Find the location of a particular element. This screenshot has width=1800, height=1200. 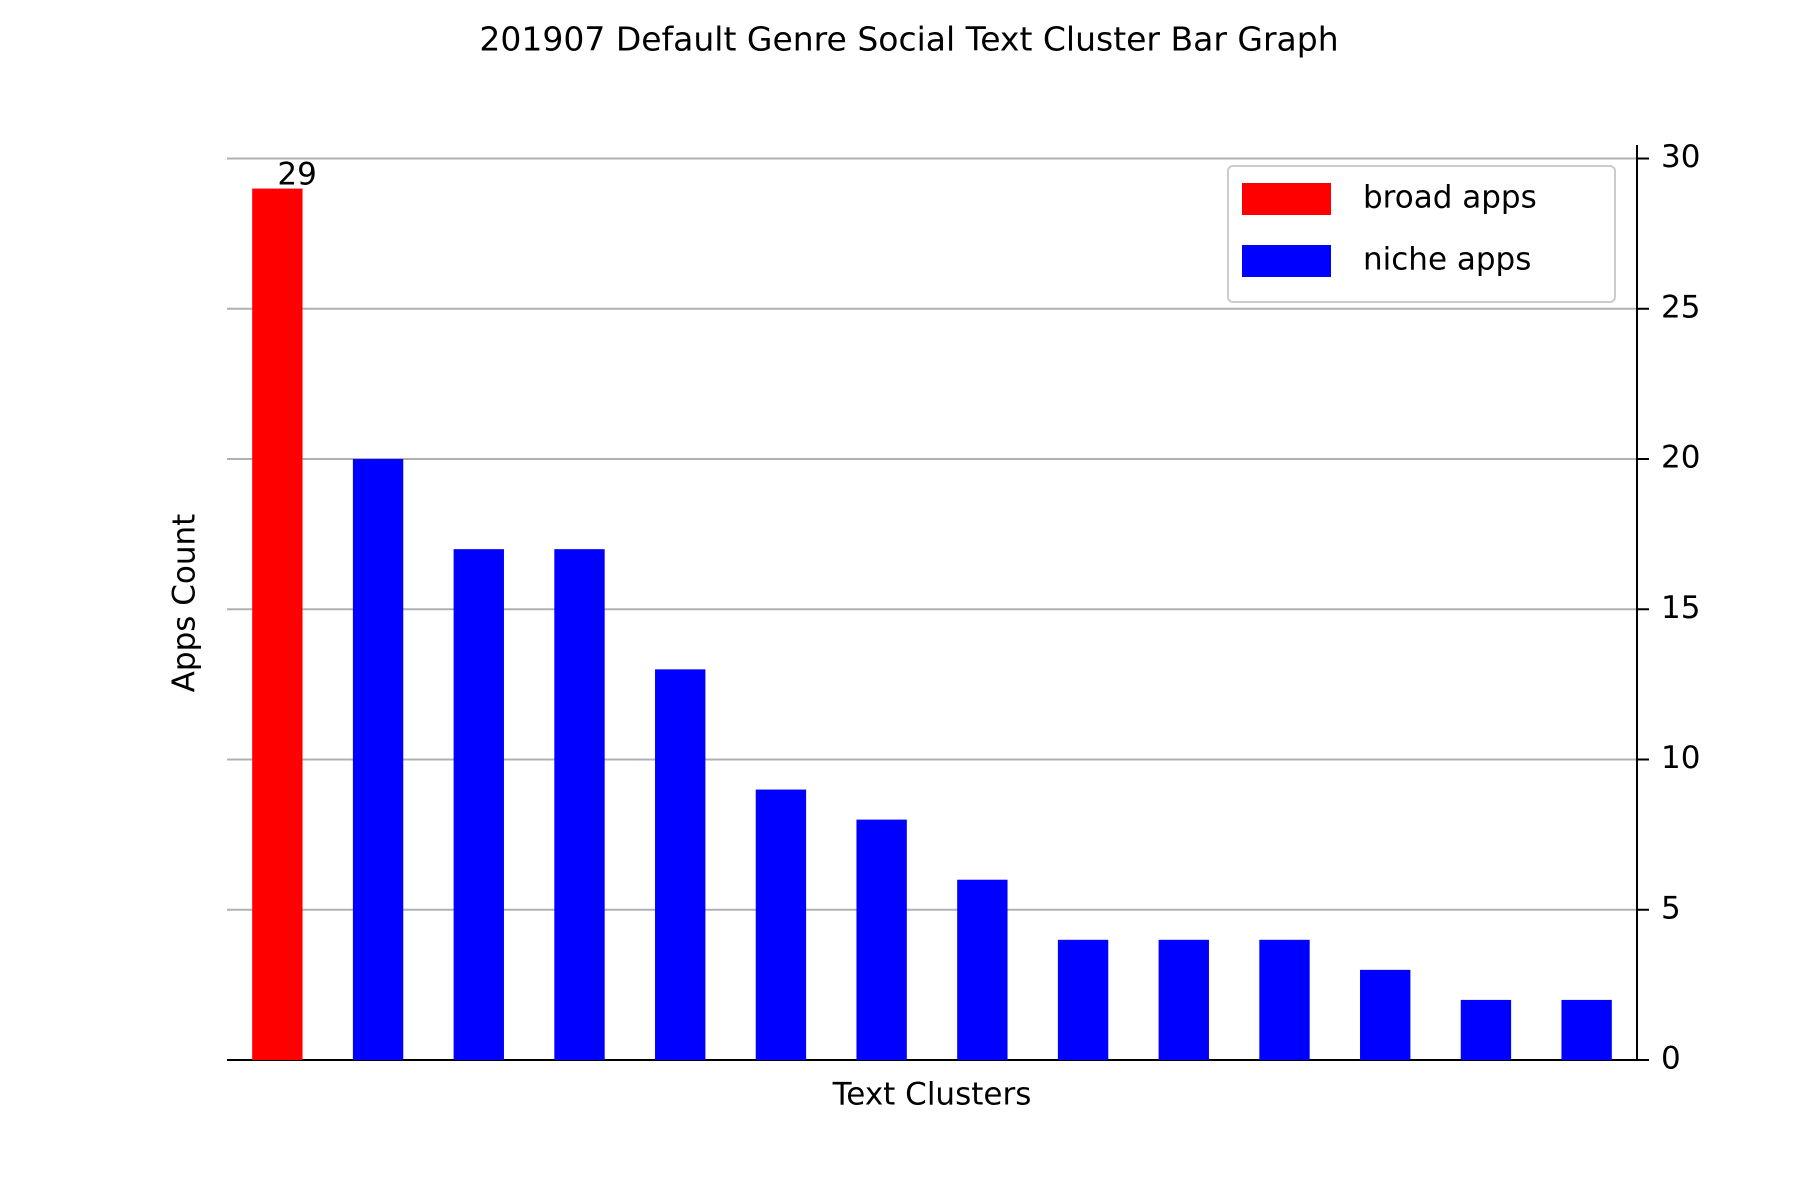

data-label: 29 is located at coordinates (296, 175).